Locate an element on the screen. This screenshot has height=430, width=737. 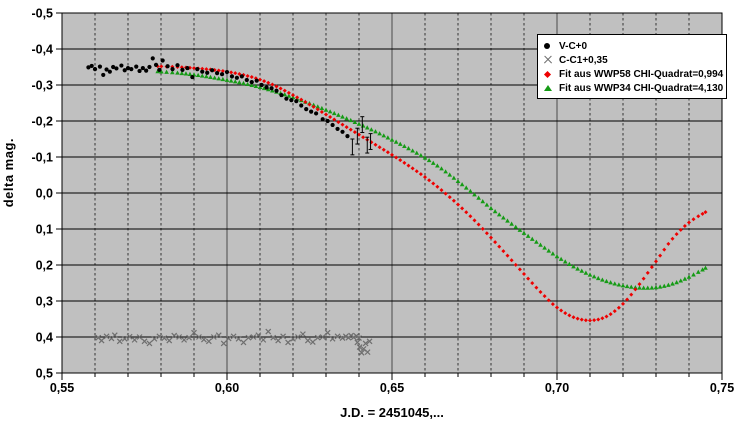
svg-text: -0,1 is located at coordinates (42, 158).